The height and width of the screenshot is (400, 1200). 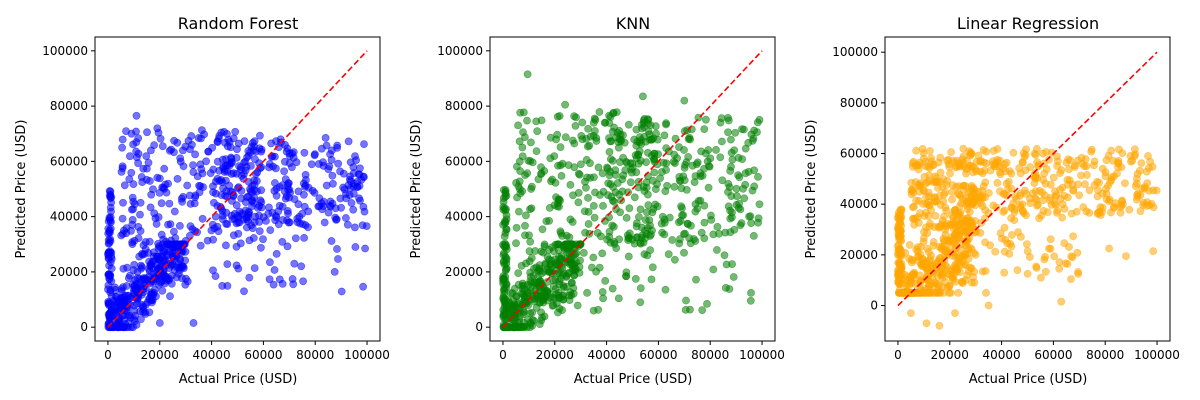 I want to click on y-tick-label: 40000, so click(x=859, y=204).